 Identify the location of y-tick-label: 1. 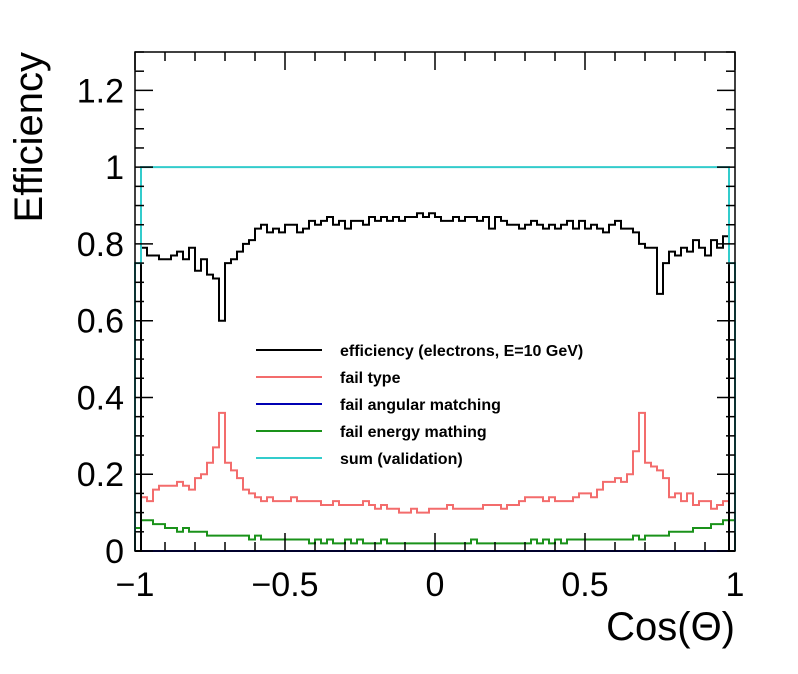
(114, 168).